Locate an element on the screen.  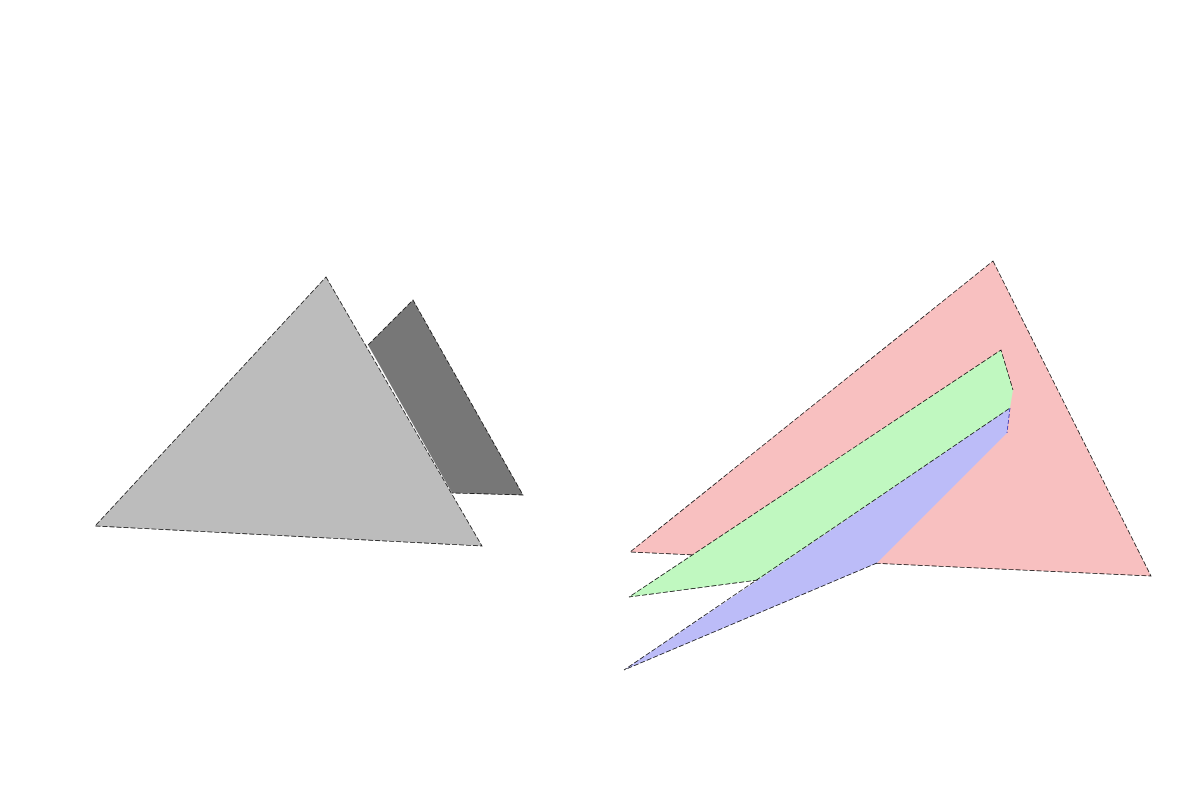
light-gray-triangle is located at coordinates (288, 411).